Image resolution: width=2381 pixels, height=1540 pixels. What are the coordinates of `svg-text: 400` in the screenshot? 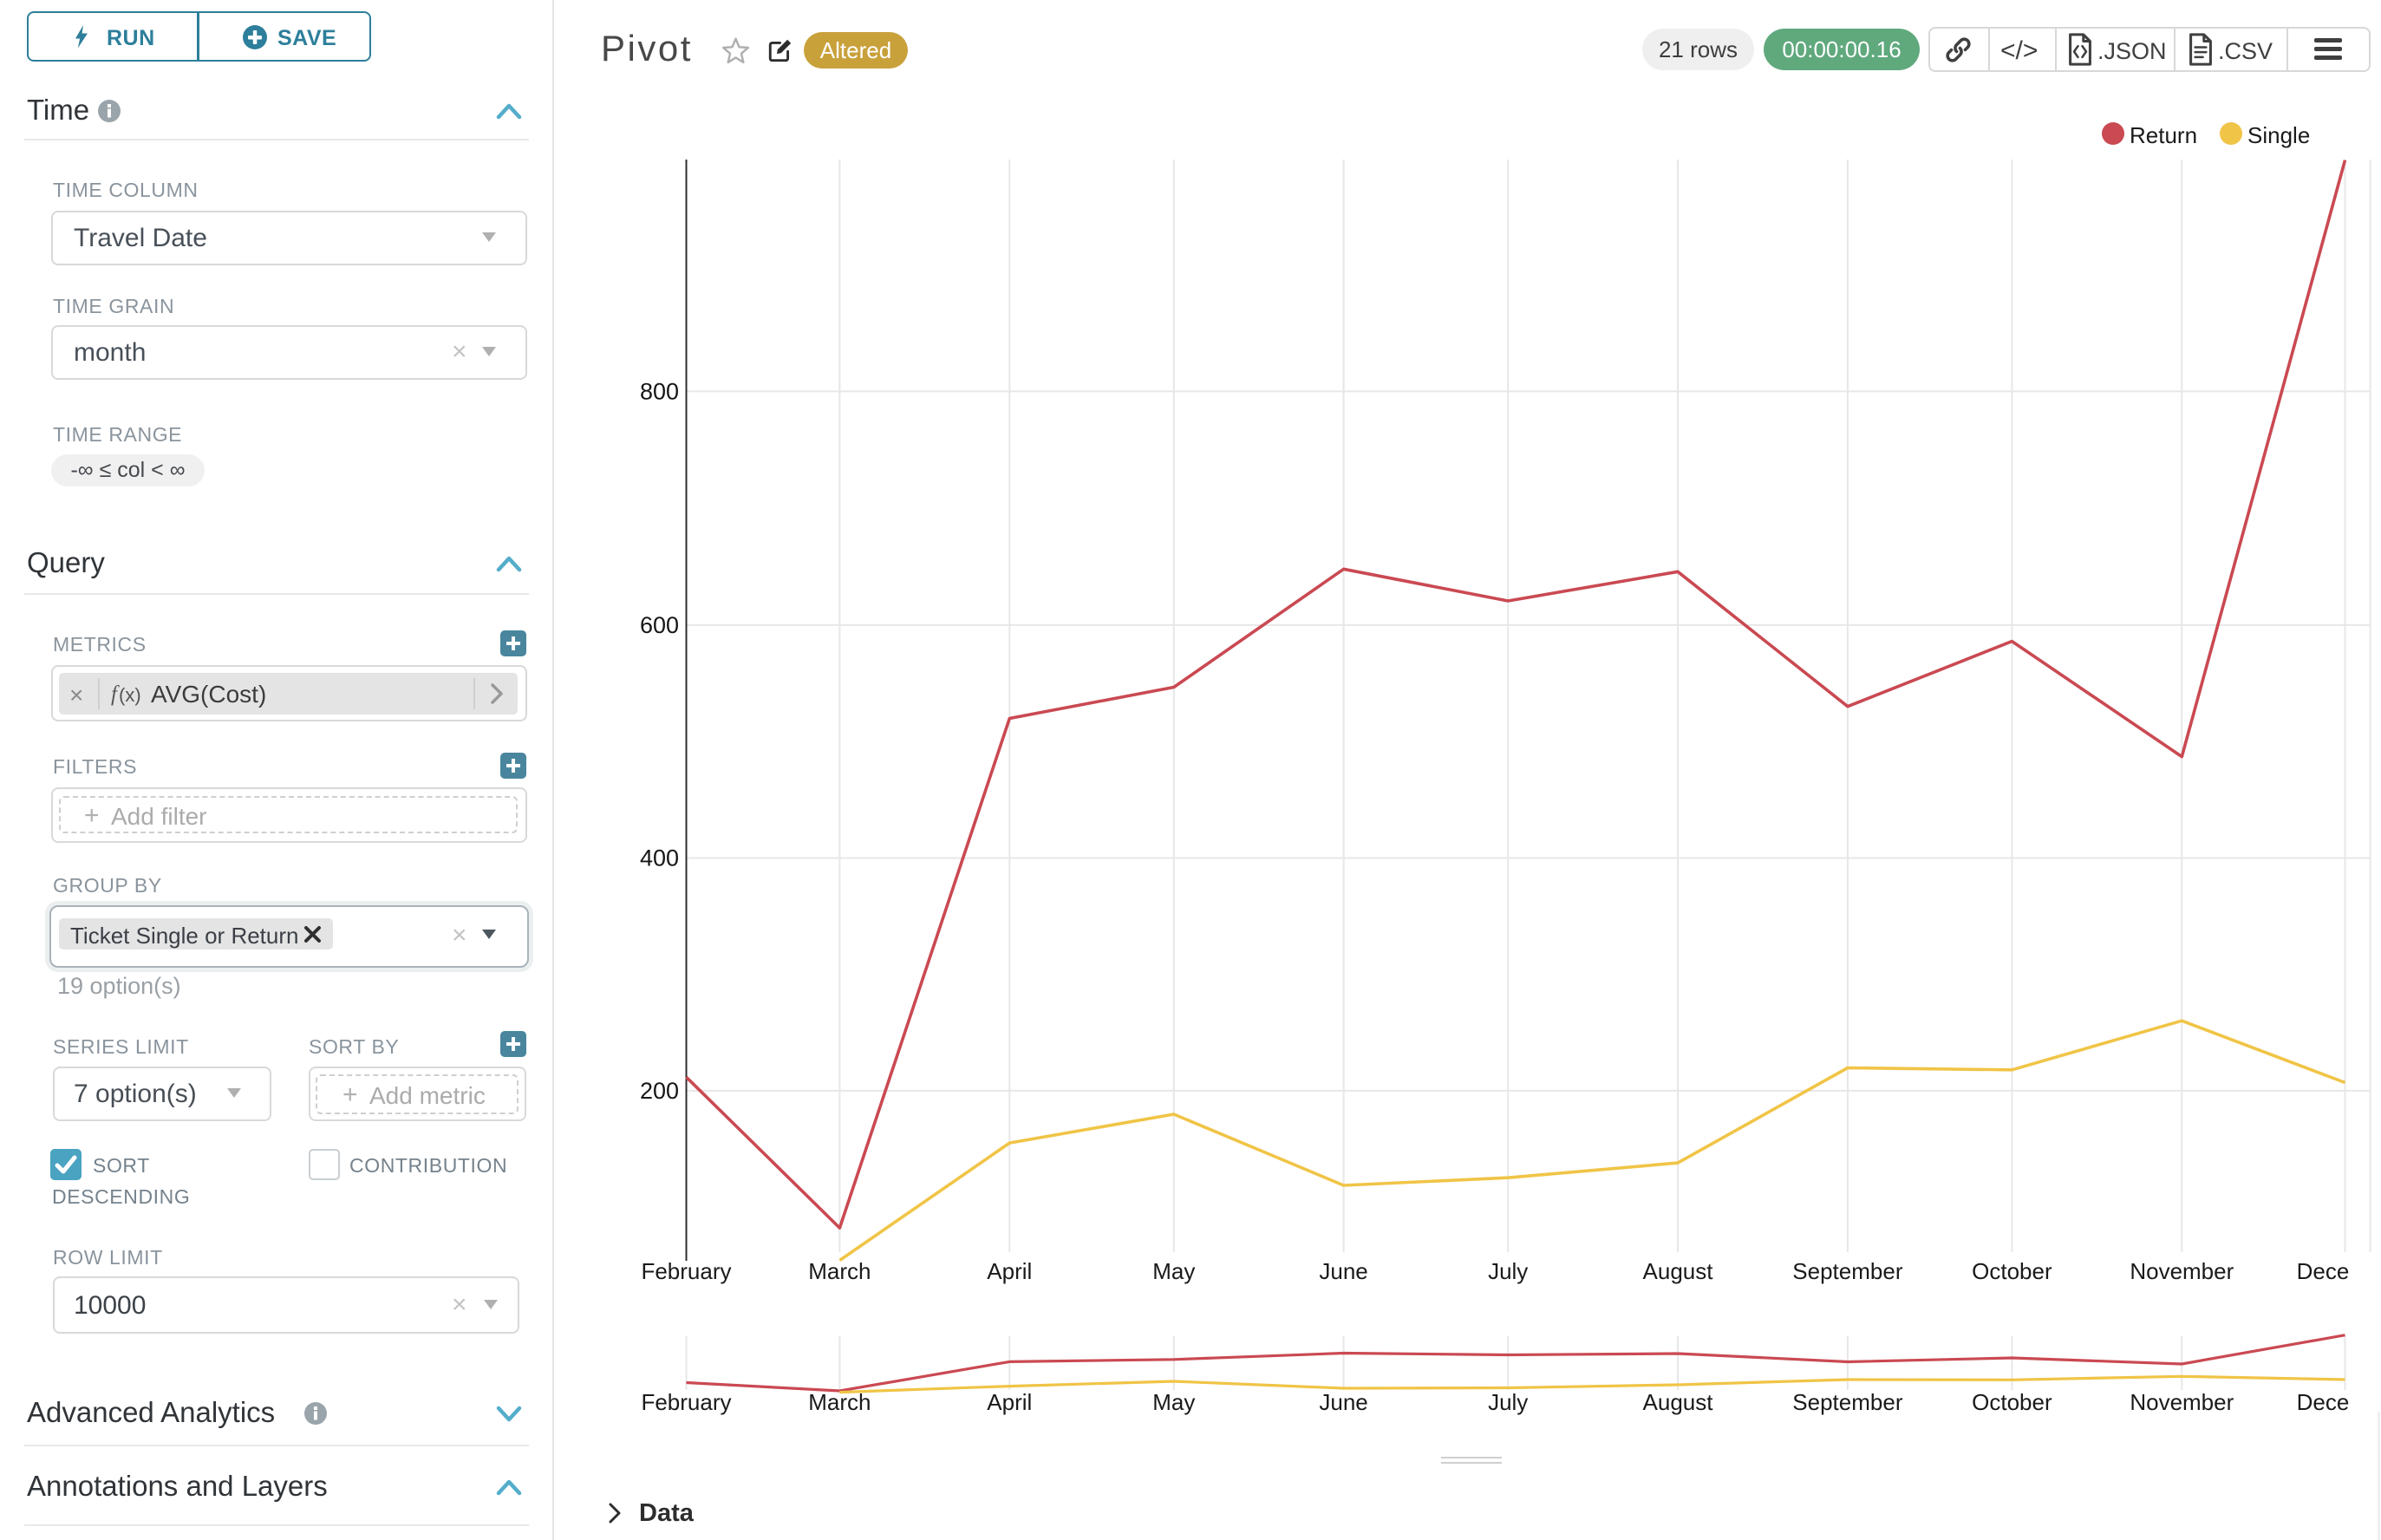 It's located at (659, 858).